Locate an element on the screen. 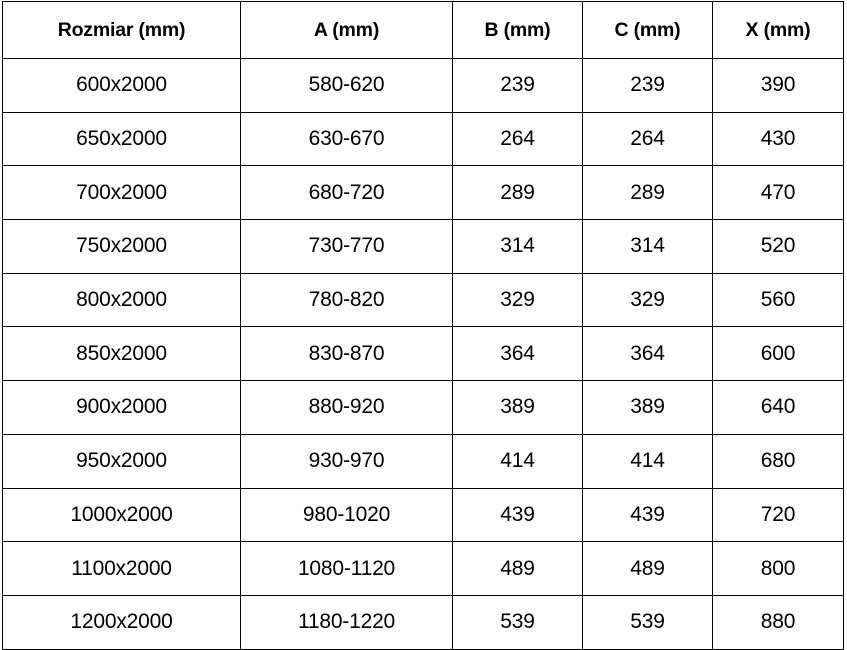  cell-x: 390 is located at coordinates (778, 85).